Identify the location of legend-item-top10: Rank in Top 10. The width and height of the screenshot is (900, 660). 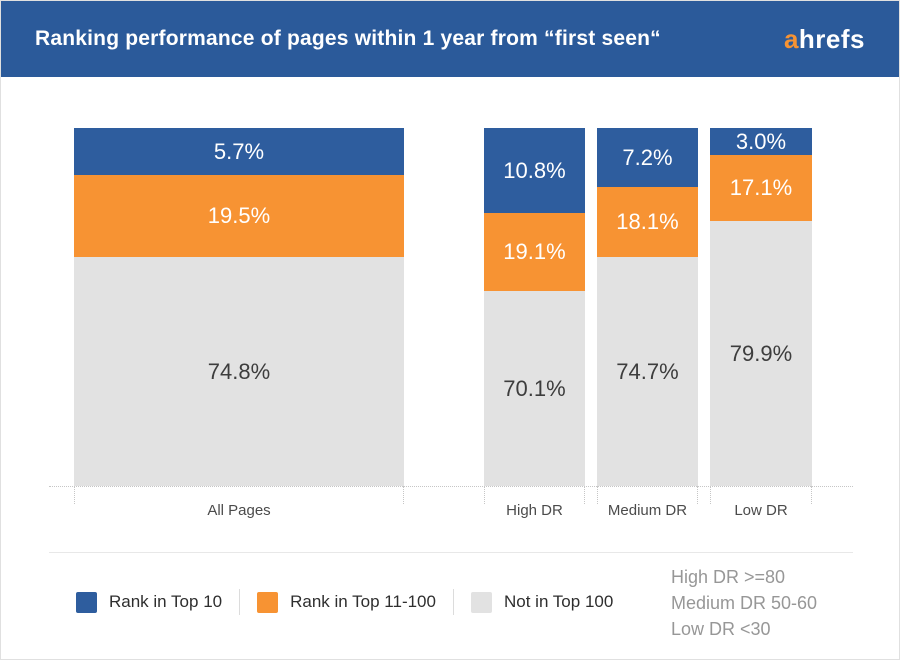
(149, 602).